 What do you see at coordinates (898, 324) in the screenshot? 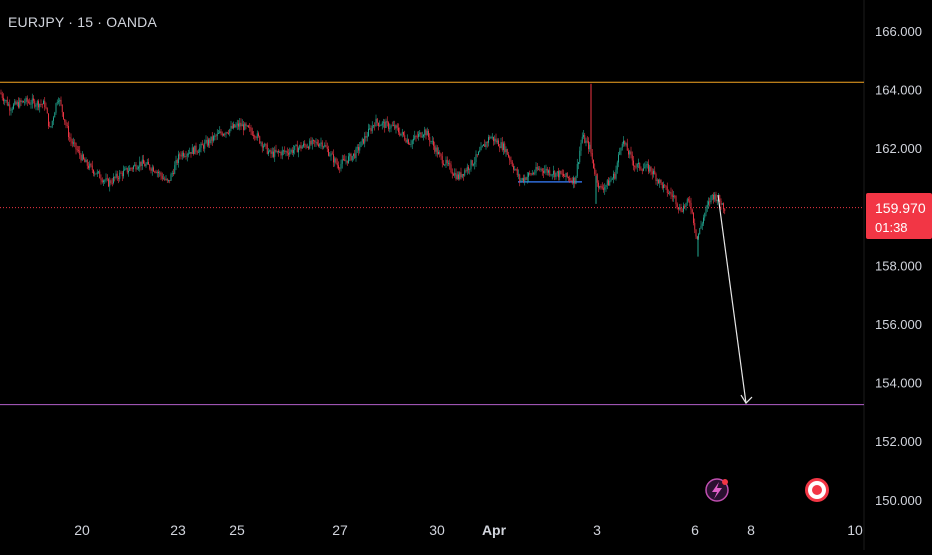
I see `y-tick-label: 156.000` at bounding box center [898, 324].